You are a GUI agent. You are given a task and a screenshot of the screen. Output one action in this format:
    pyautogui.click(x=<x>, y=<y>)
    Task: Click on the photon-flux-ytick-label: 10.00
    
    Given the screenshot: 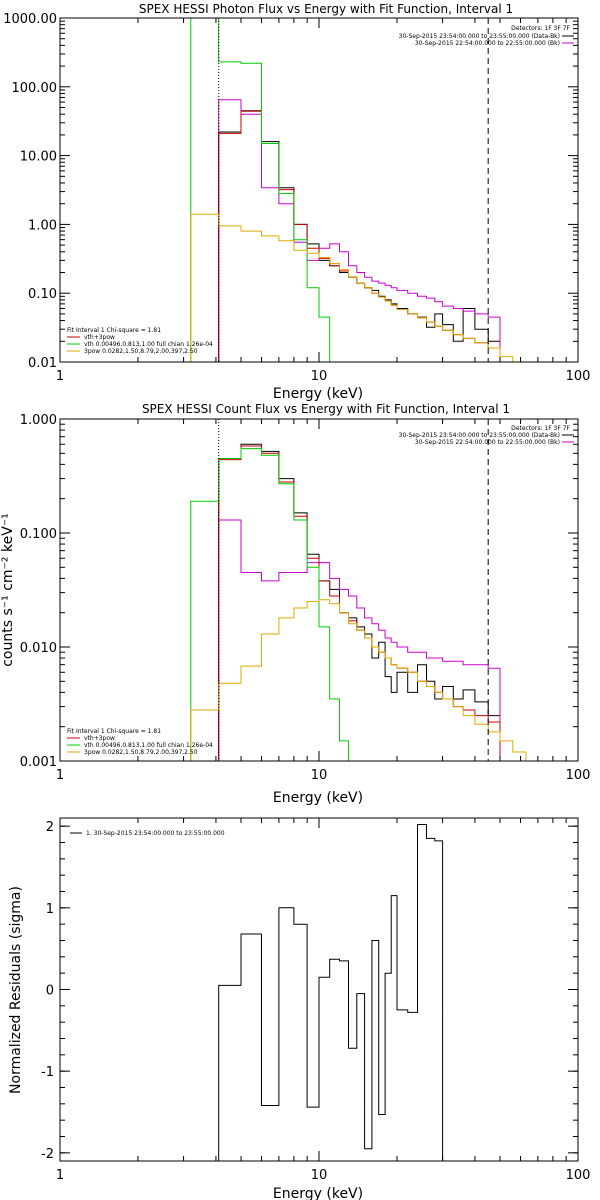 What is the action you would take?
    pyautogui.click(x=38, y=157)
    